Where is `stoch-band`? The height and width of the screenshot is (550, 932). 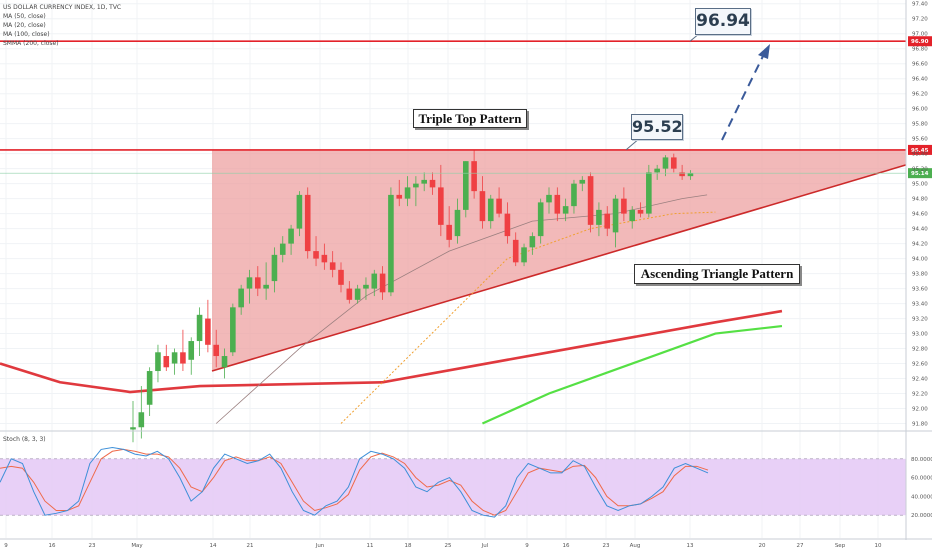
stoch-band is located at coordinates (453, 487).